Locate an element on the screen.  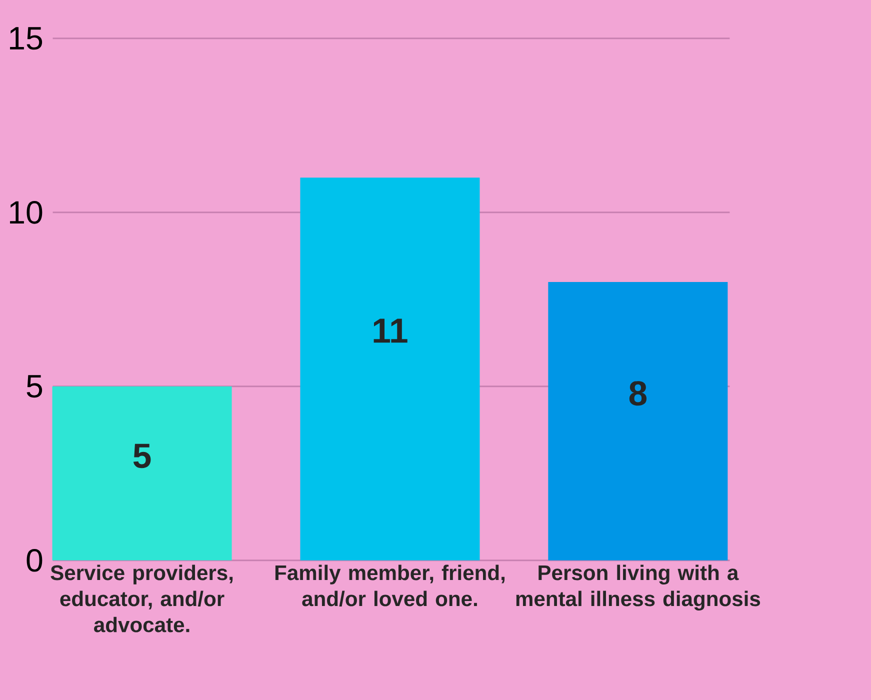
y-tick-label: 5 is located at coordinates (34, 386).